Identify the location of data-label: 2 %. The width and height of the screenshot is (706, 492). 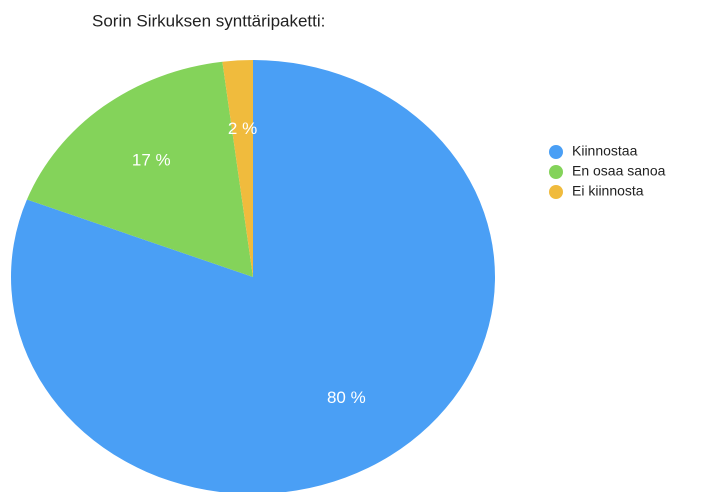
(242, 128).